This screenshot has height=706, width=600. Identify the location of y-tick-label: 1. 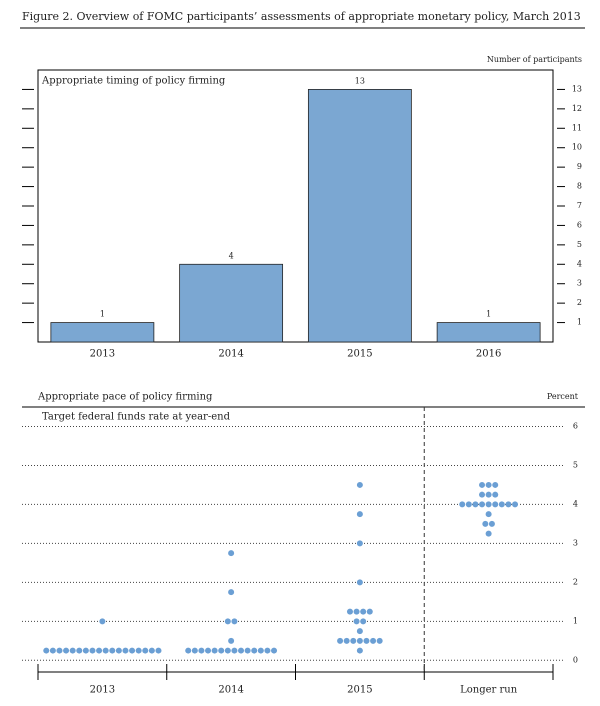
(575, 620).